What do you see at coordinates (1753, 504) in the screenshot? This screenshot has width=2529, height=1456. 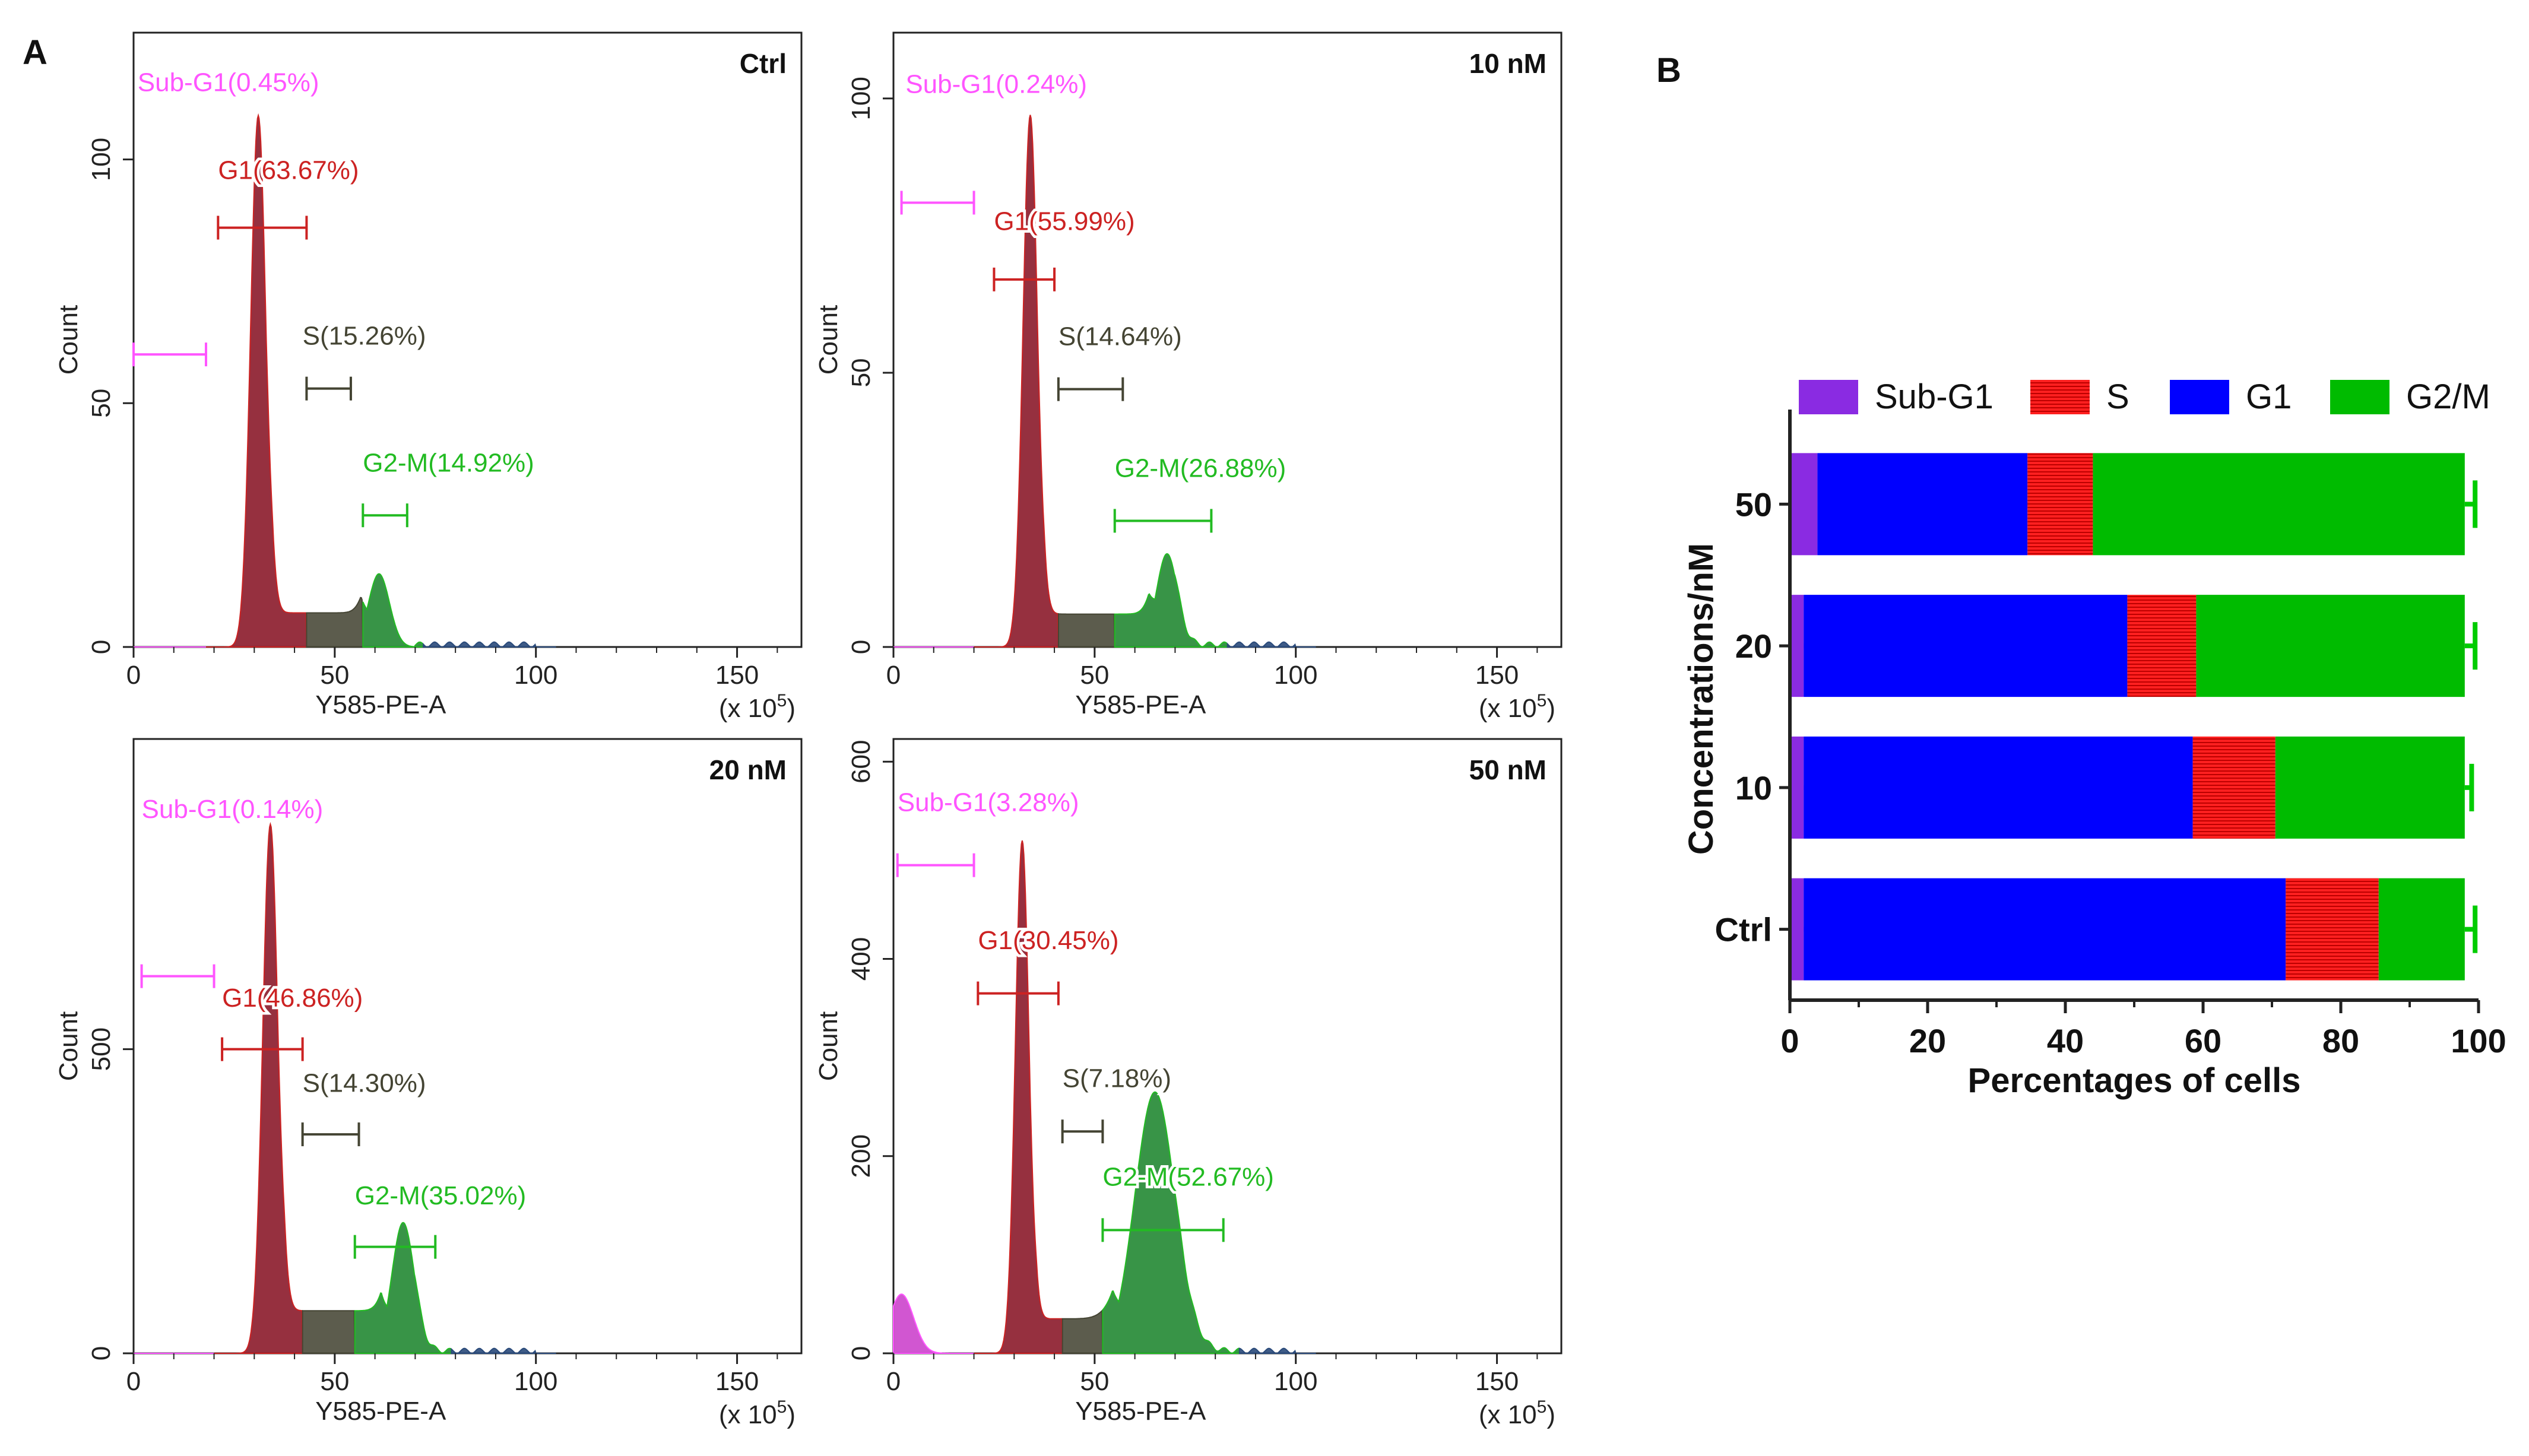 I see `category-label: 50` at bounding box center [1753, 504].